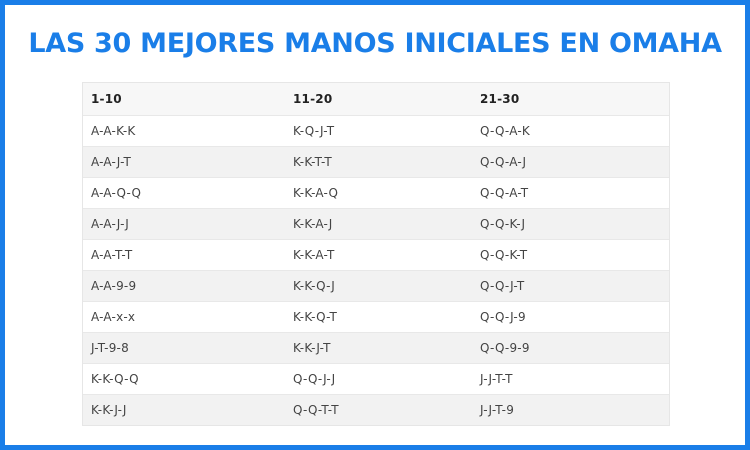  What do you see at coordinates (315, 317) in the screenshot?
I see `table-cell: K-K-Q-T` at bounding box center [315, 317].